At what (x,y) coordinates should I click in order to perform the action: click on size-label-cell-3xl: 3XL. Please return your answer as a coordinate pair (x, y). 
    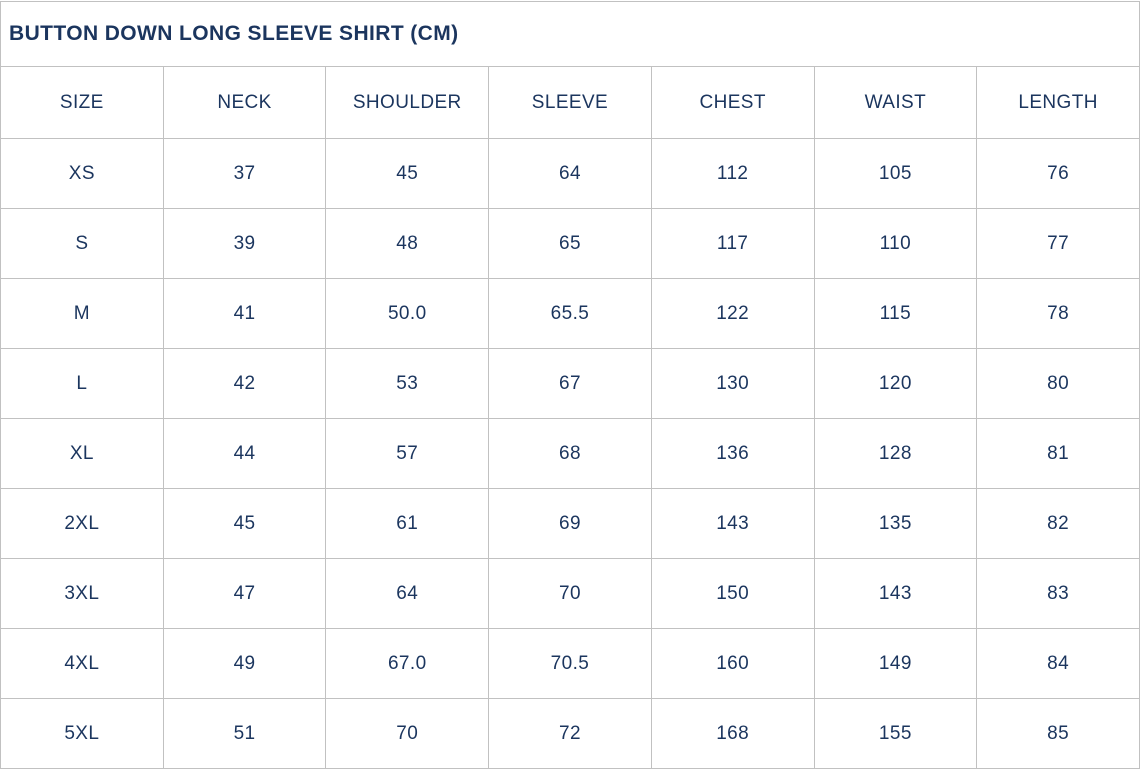
    Looking at the image, I should click on (82, 593).